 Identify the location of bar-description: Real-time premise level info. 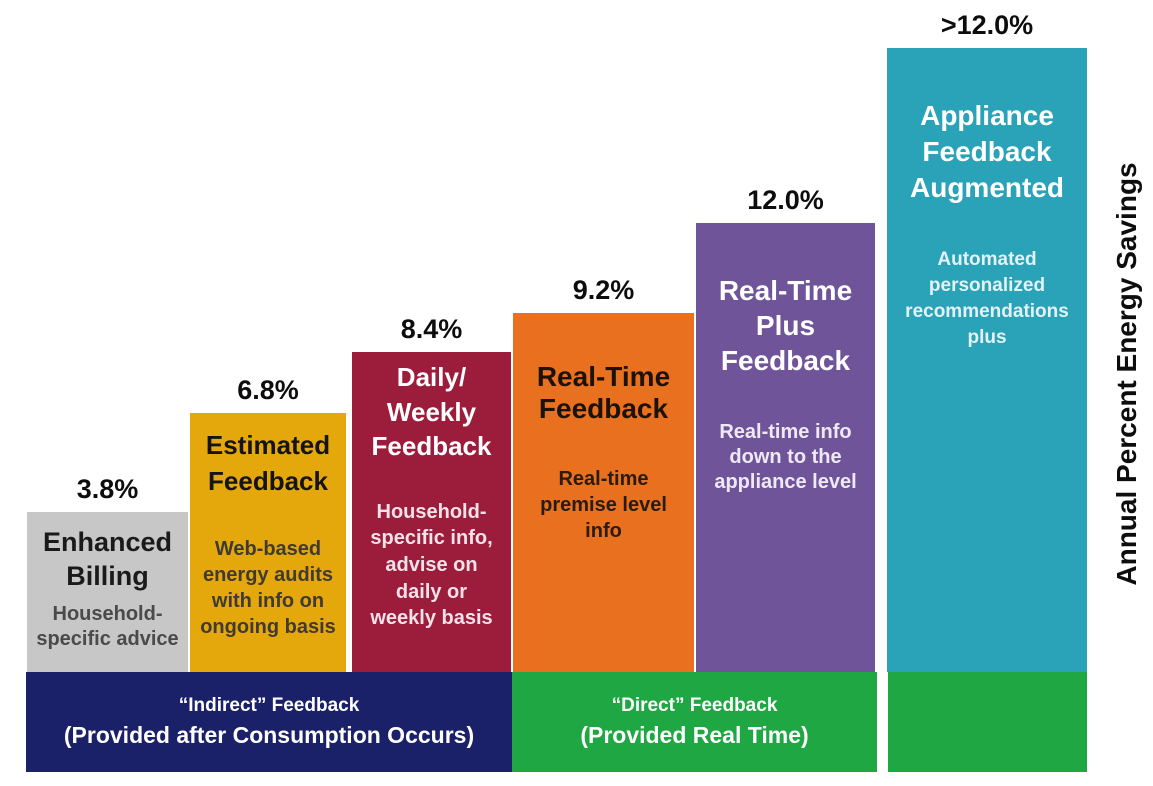
(603, 505).